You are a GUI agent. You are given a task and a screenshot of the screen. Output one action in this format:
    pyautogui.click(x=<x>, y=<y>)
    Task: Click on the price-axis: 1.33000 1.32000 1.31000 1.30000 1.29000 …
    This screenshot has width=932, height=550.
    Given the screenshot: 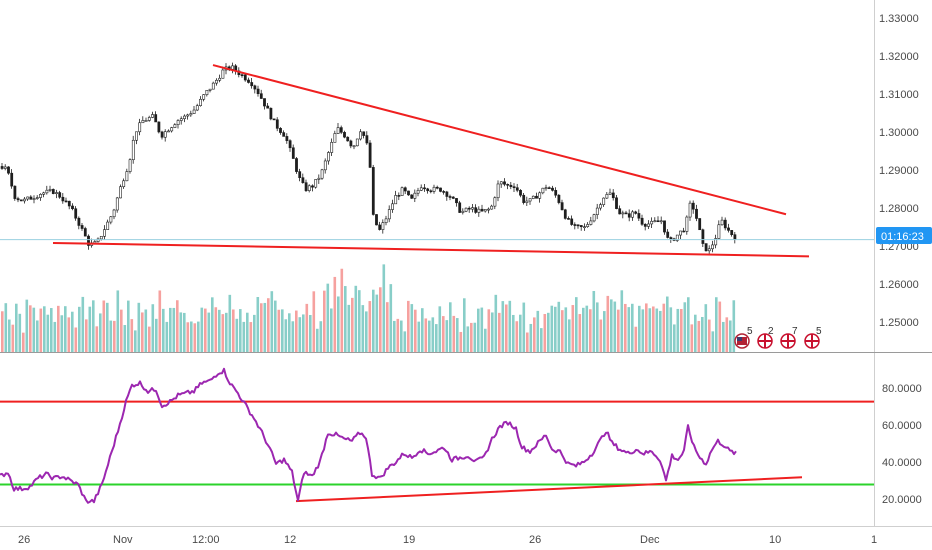 What is the action you would take?
    pyautogui.click(x=899, y=171)
    